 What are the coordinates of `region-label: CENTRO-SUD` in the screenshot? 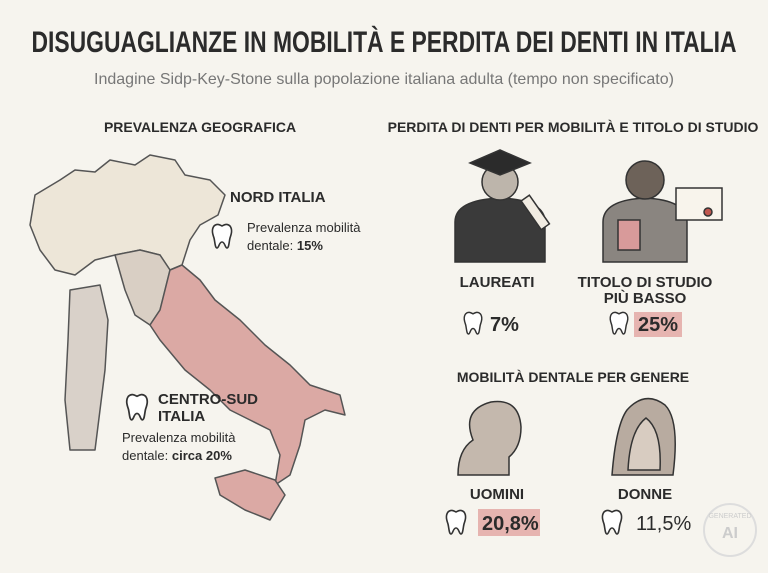 It's located at (208, 399).